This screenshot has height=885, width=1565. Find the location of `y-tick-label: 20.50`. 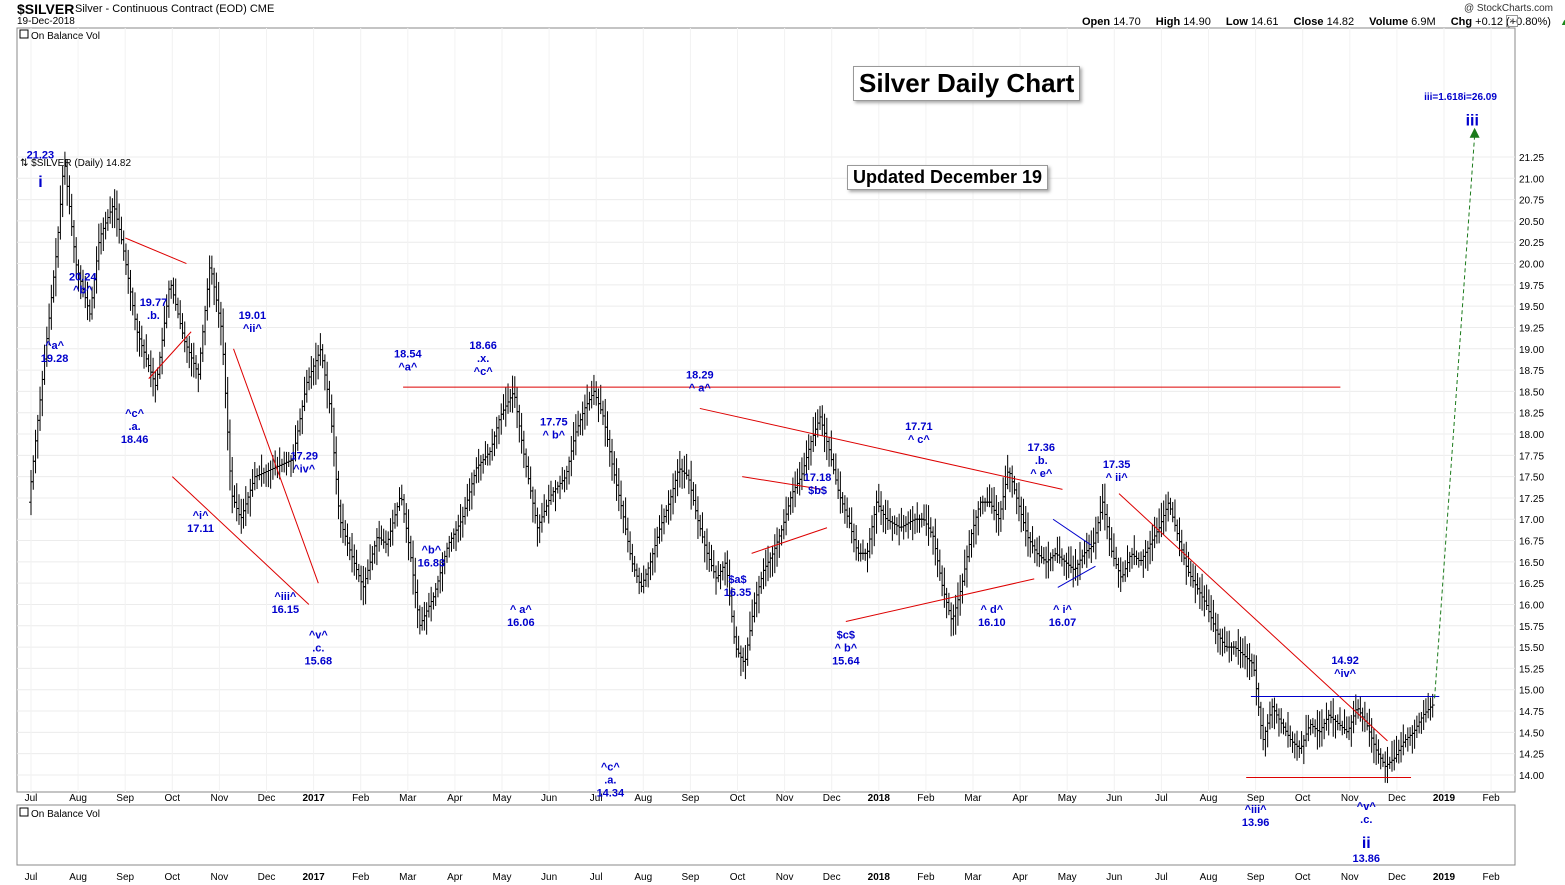

y-tick-label: 20.50 is located at coordinates (1531, 222).